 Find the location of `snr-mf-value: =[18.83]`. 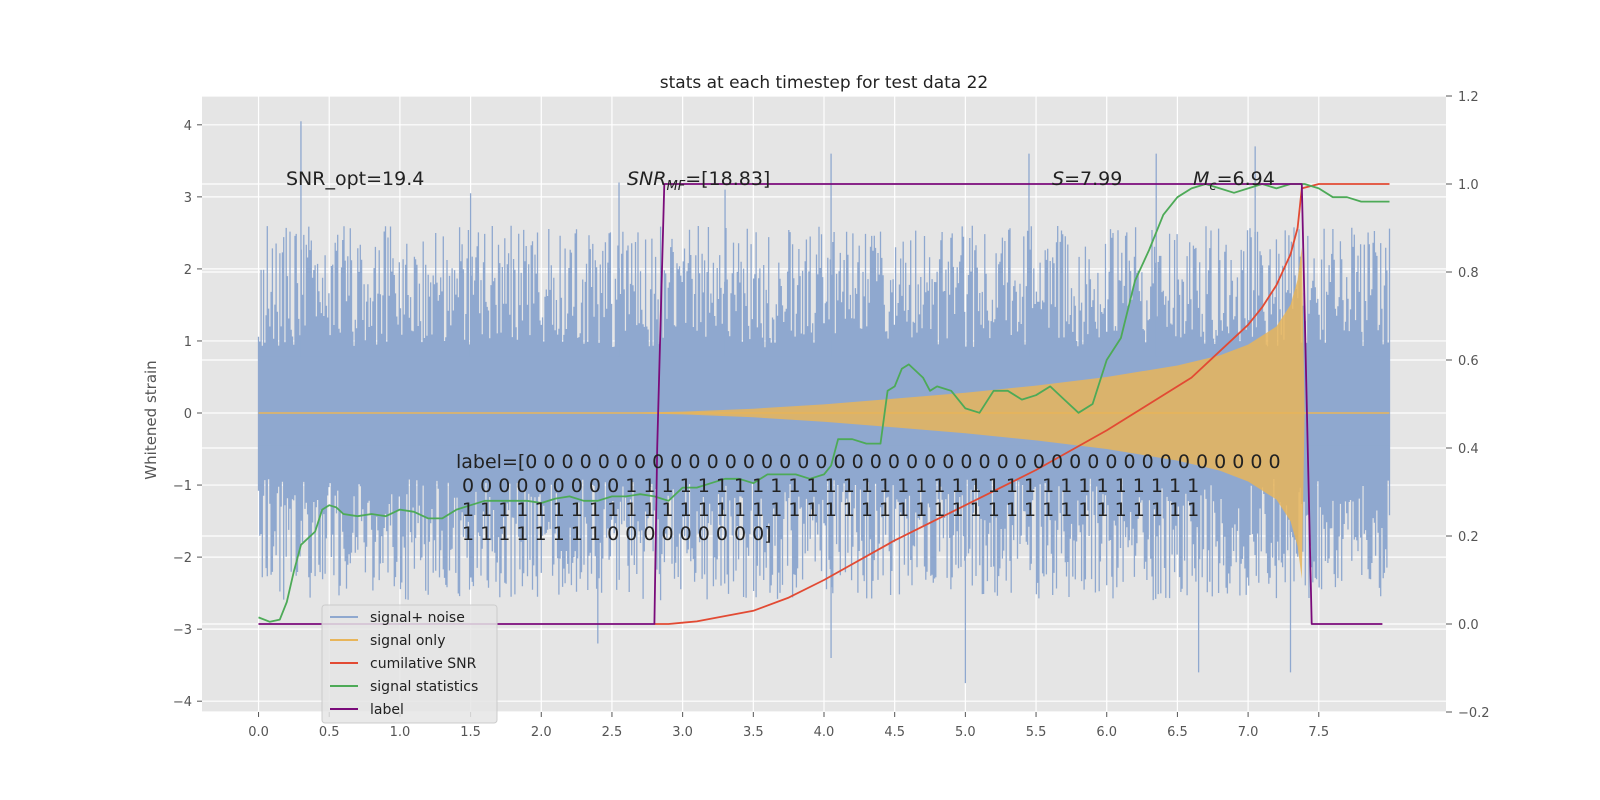

snr-mf-value: =[18.83] is located at coordinates (727, 179).